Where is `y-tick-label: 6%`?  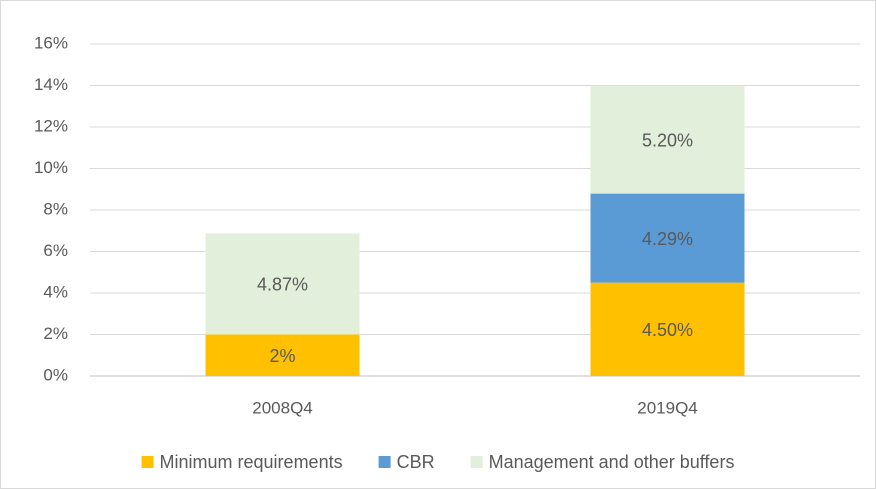 y-tick-label: 6% is located at coordinates (55, 250).